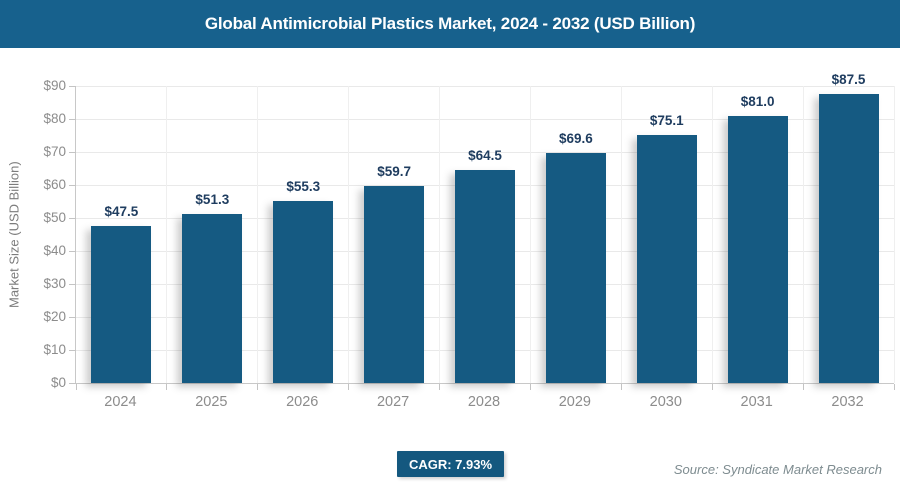 This screenshot has width=900, height=500. What do you see at coordinates (485, 156) in the screenshot?
I see `bar-value-label: $64.5` at bounding box center [485, 156].